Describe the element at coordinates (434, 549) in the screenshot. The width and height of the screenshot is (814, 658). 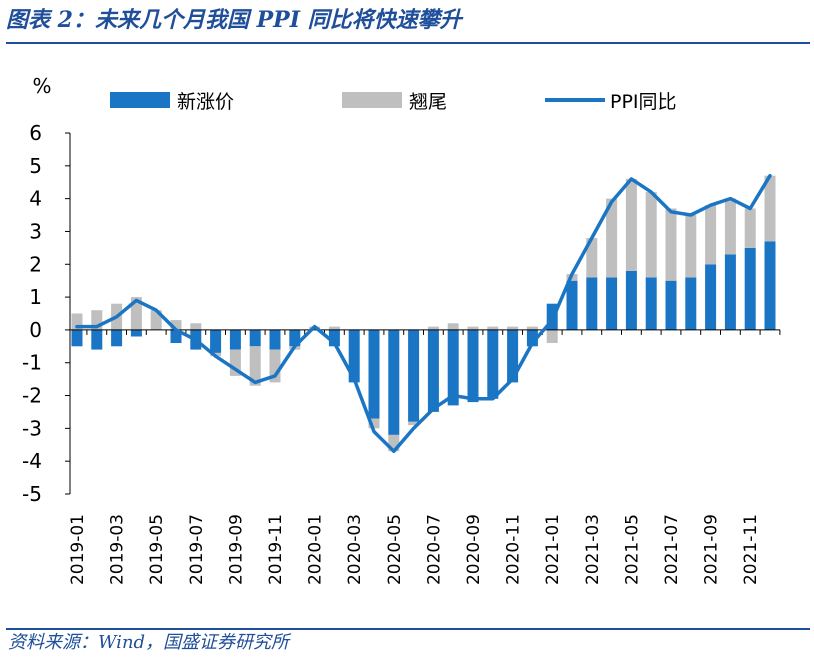
I see `x-tick-label: 2020-07` at that location.